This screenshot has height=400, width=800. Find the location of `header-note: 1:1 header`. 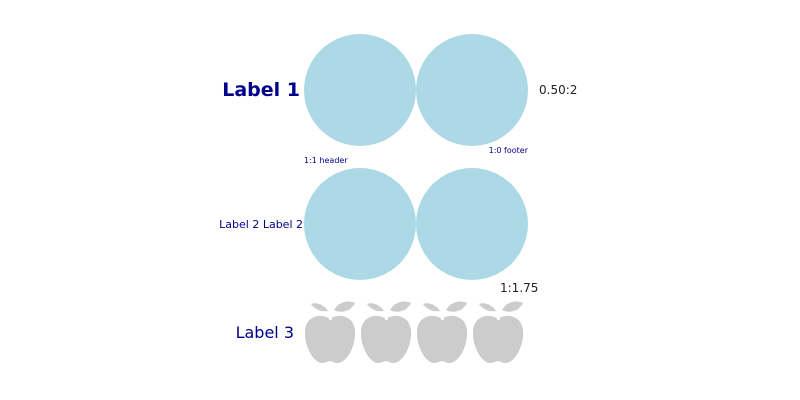

header-note: 1:1 header is located at coordinates (326, 160).